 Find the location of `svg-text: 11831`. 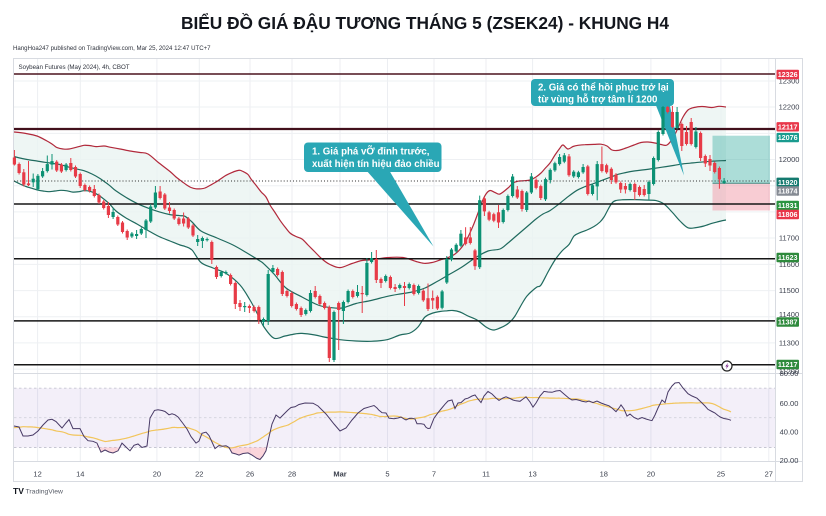

svg-text: 11831 is located at coordinates (788, 205).